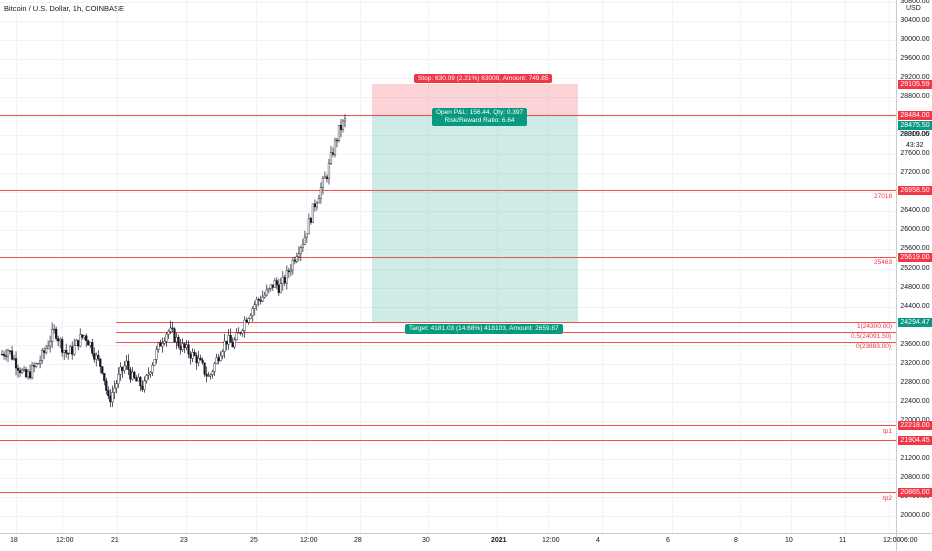 Image resolution: width=932 pixels, height=551 pixels. Describe the element at coordinates (915, 515) in the screenshot. I see `price-tick-label: 20000.00` at that location.